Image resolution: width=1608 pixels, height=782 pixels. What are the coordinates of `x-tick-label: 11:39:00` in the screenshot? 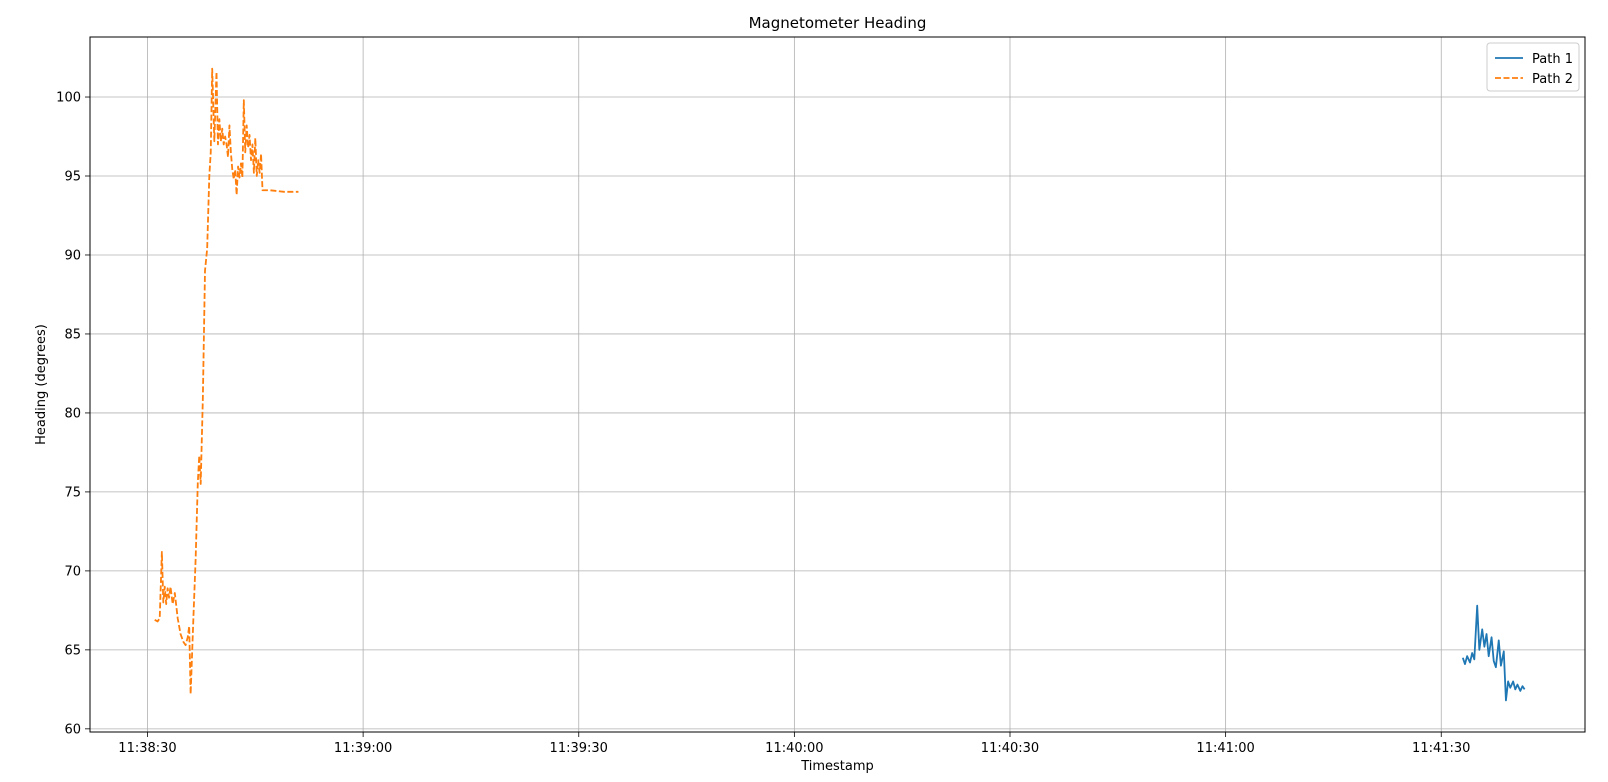 It's located at (363, 748).